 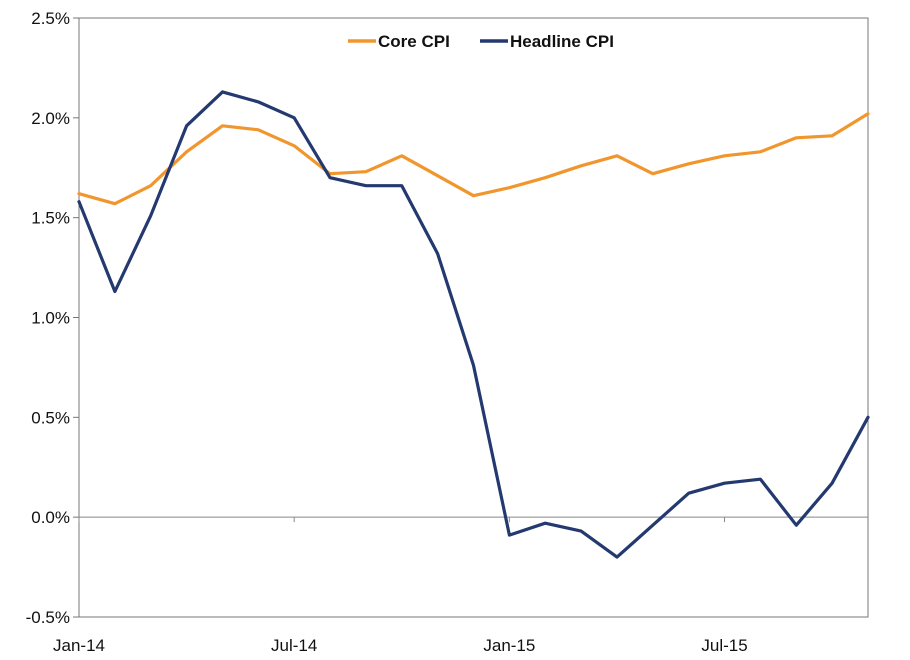 I want to click on y-tick-label: 2.0%, so click(x=50, y=118).